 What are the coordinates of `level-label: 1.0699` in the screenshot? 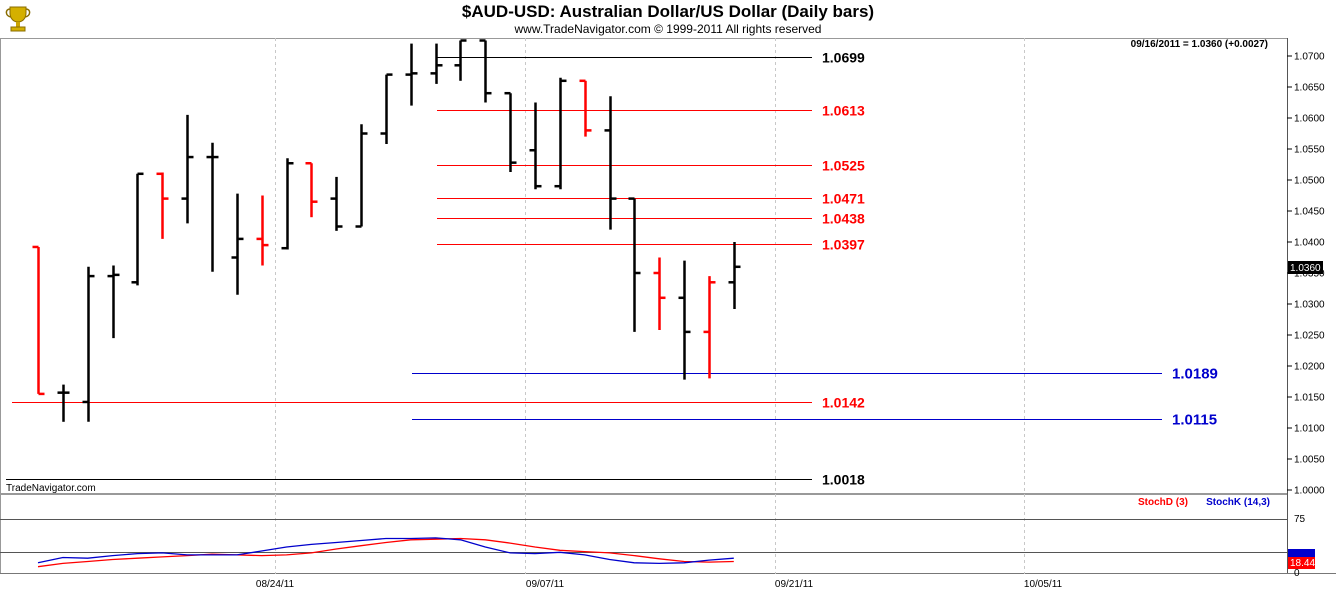 It's located at (843, 58).